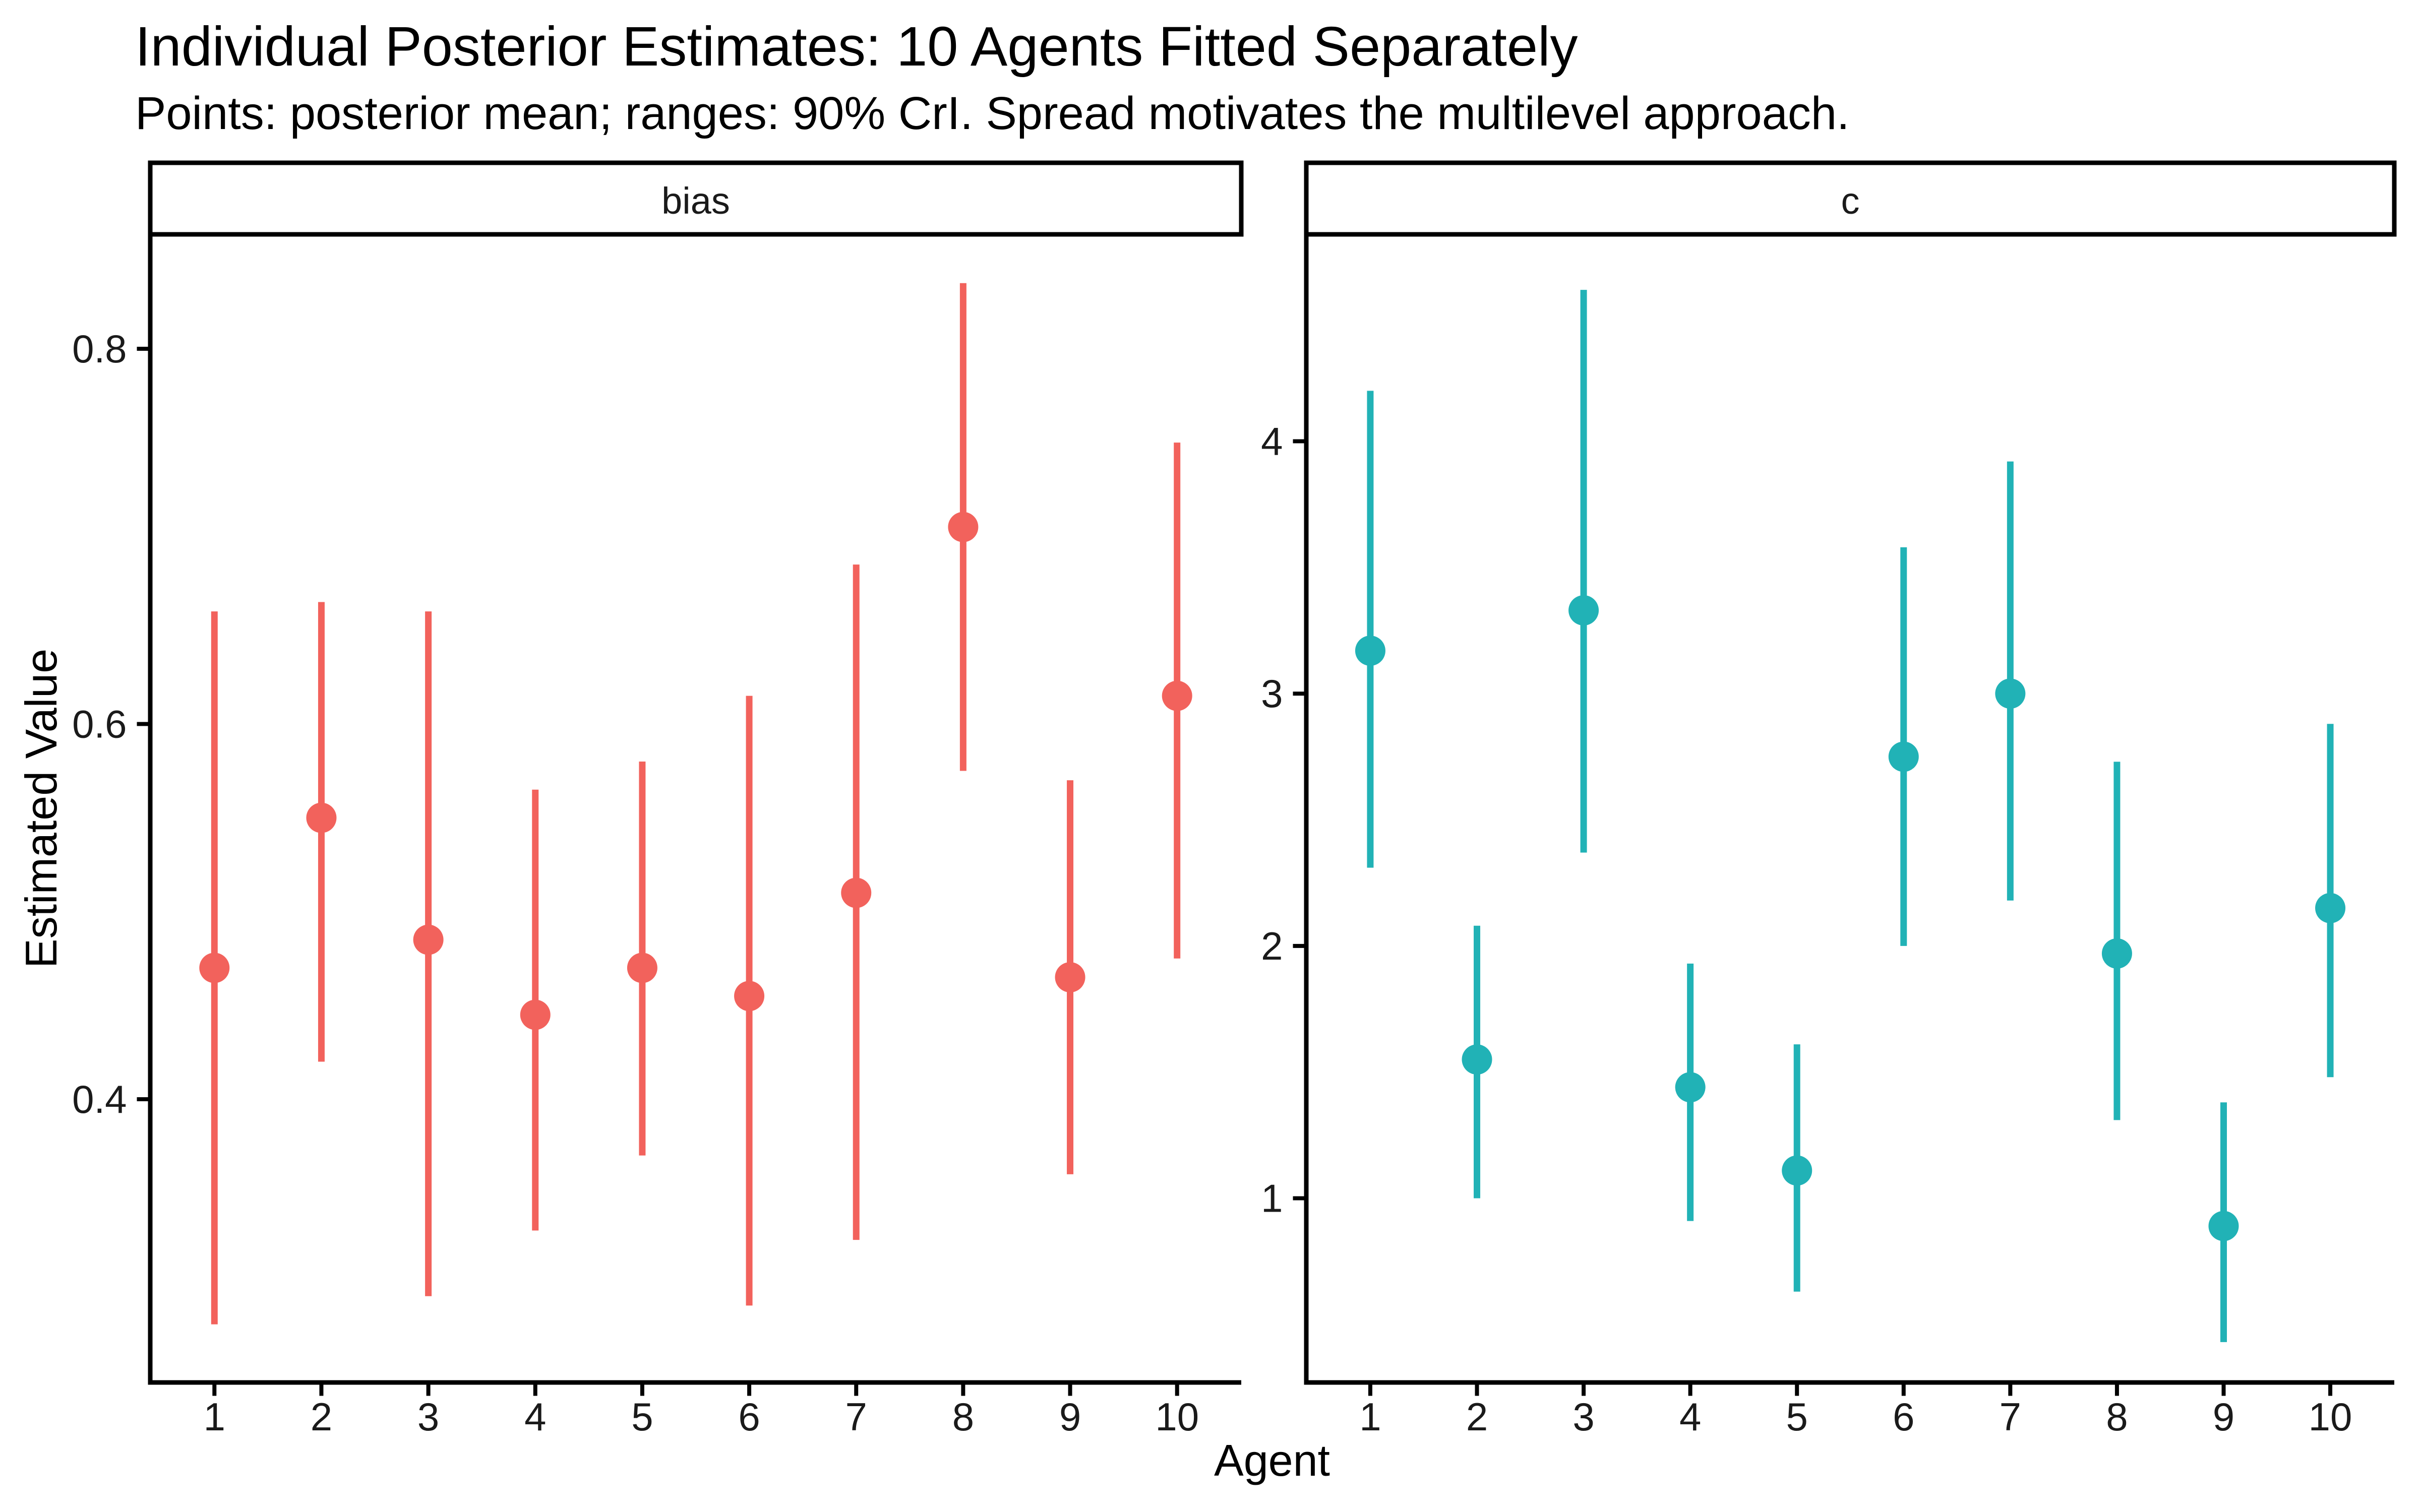 The width and height of the screenshot is (2420, 1512). Describe the element at coordinates (2010, 1417) in the screenshot. I see `x-tick-label-c-7: 7` at that location.